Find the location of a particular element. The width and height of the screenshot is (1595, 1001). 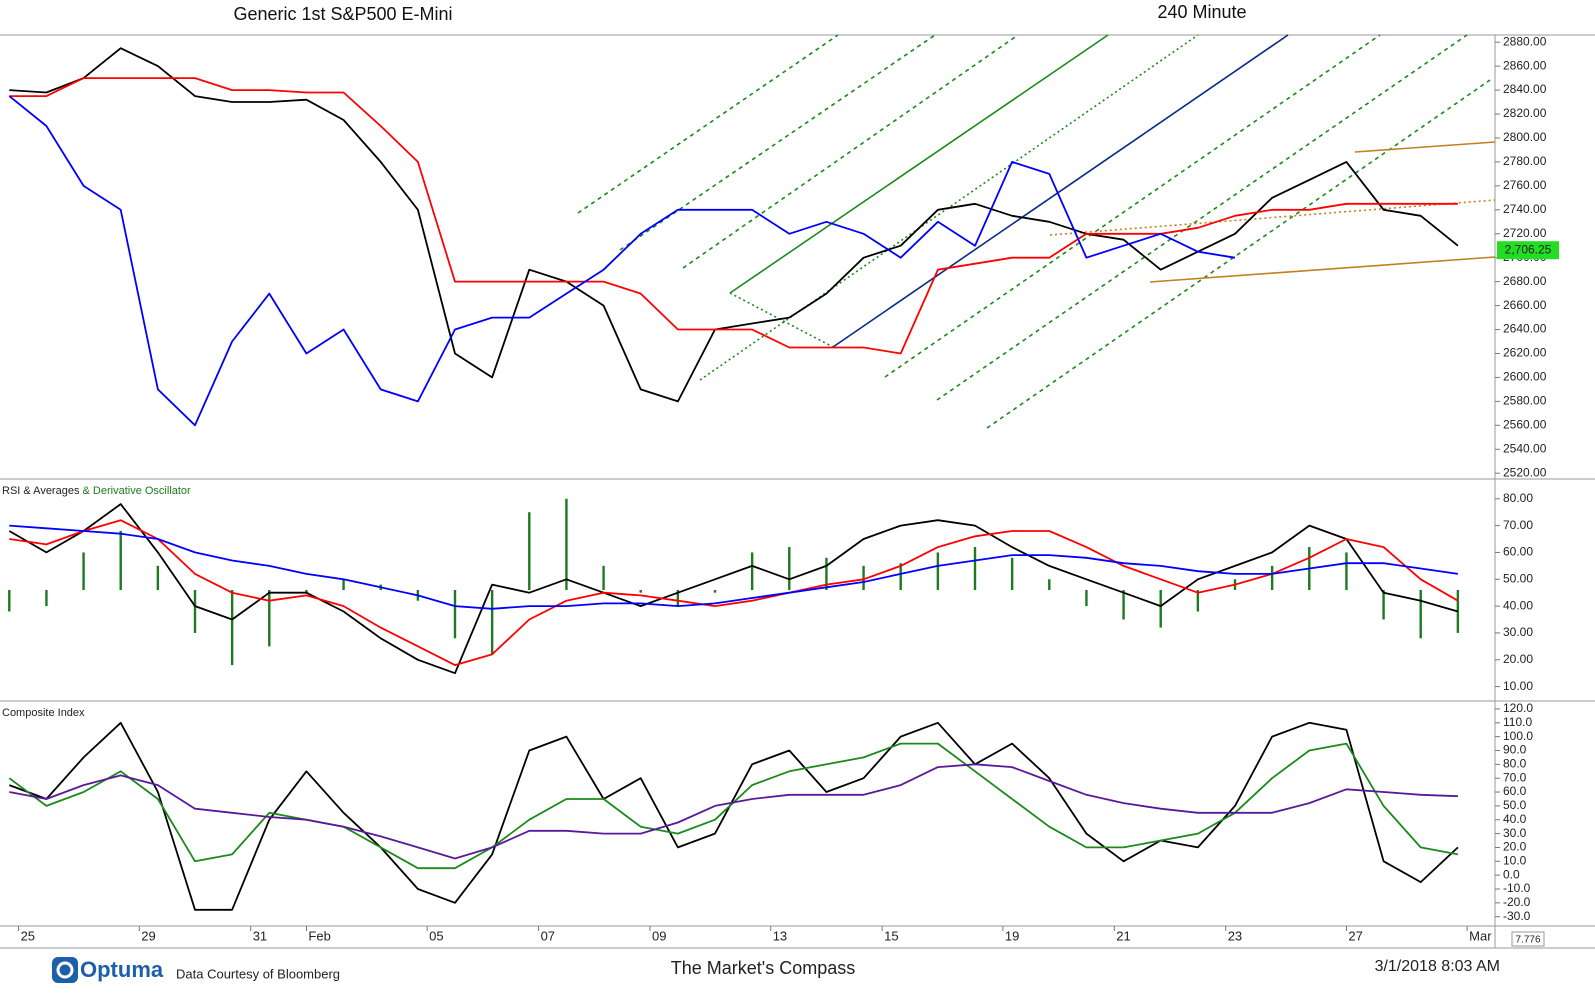

last-value-label: 2,706.25 is located at coordinates (1528, 249).